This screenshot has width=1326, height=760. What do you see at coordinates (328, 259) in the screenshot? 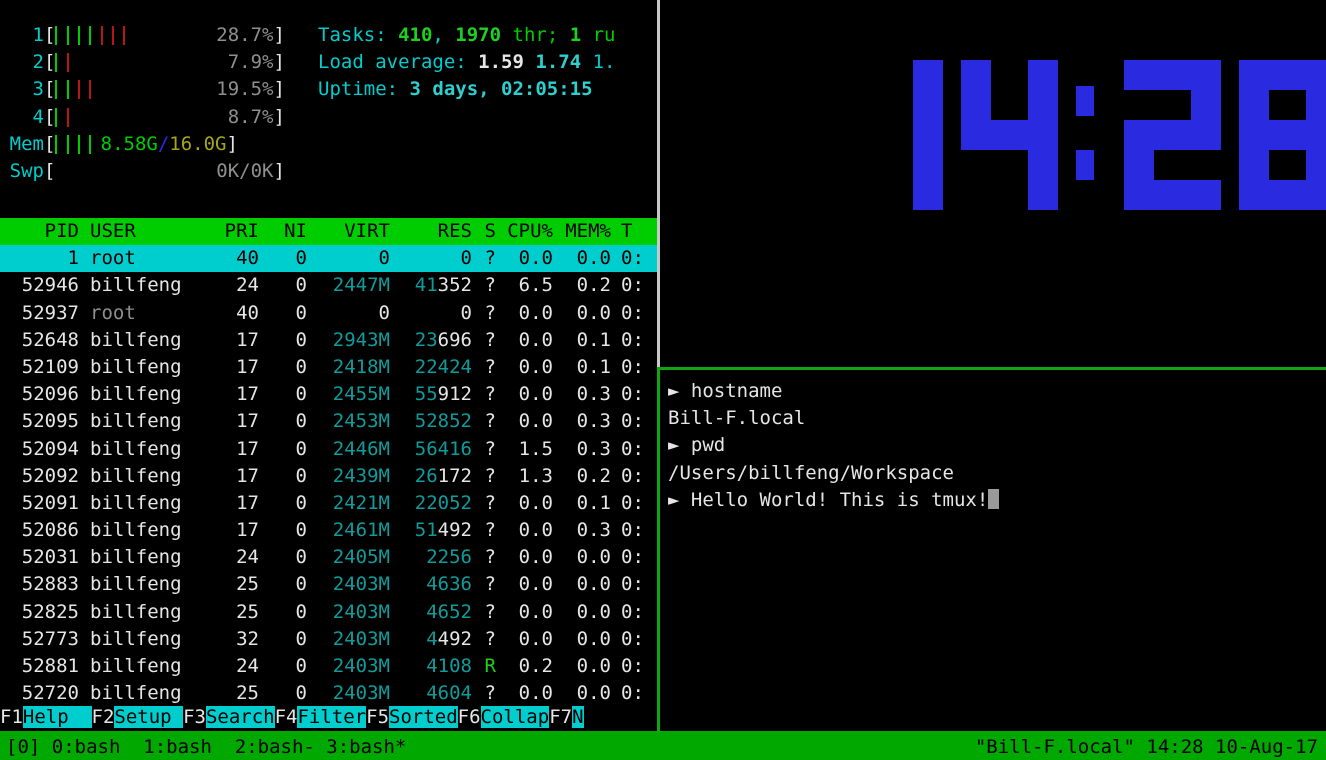
I see `table-row: 1 root 40 0 0 0? 0.0 0.0 0:` at bounding box center [328, 259].